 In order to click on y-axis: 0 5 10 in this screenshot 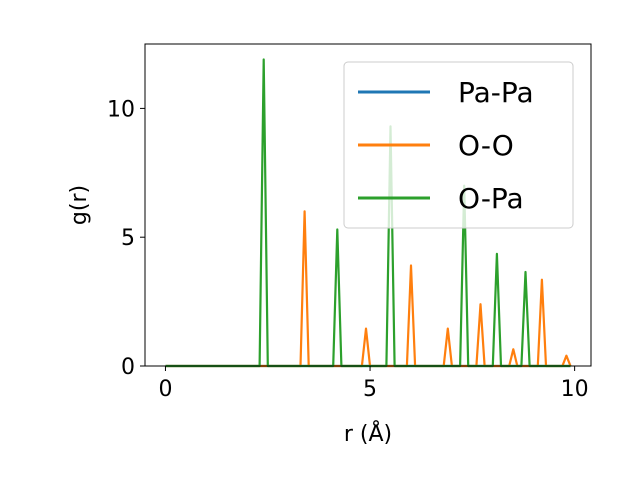, I will do `click(126, 238)`.